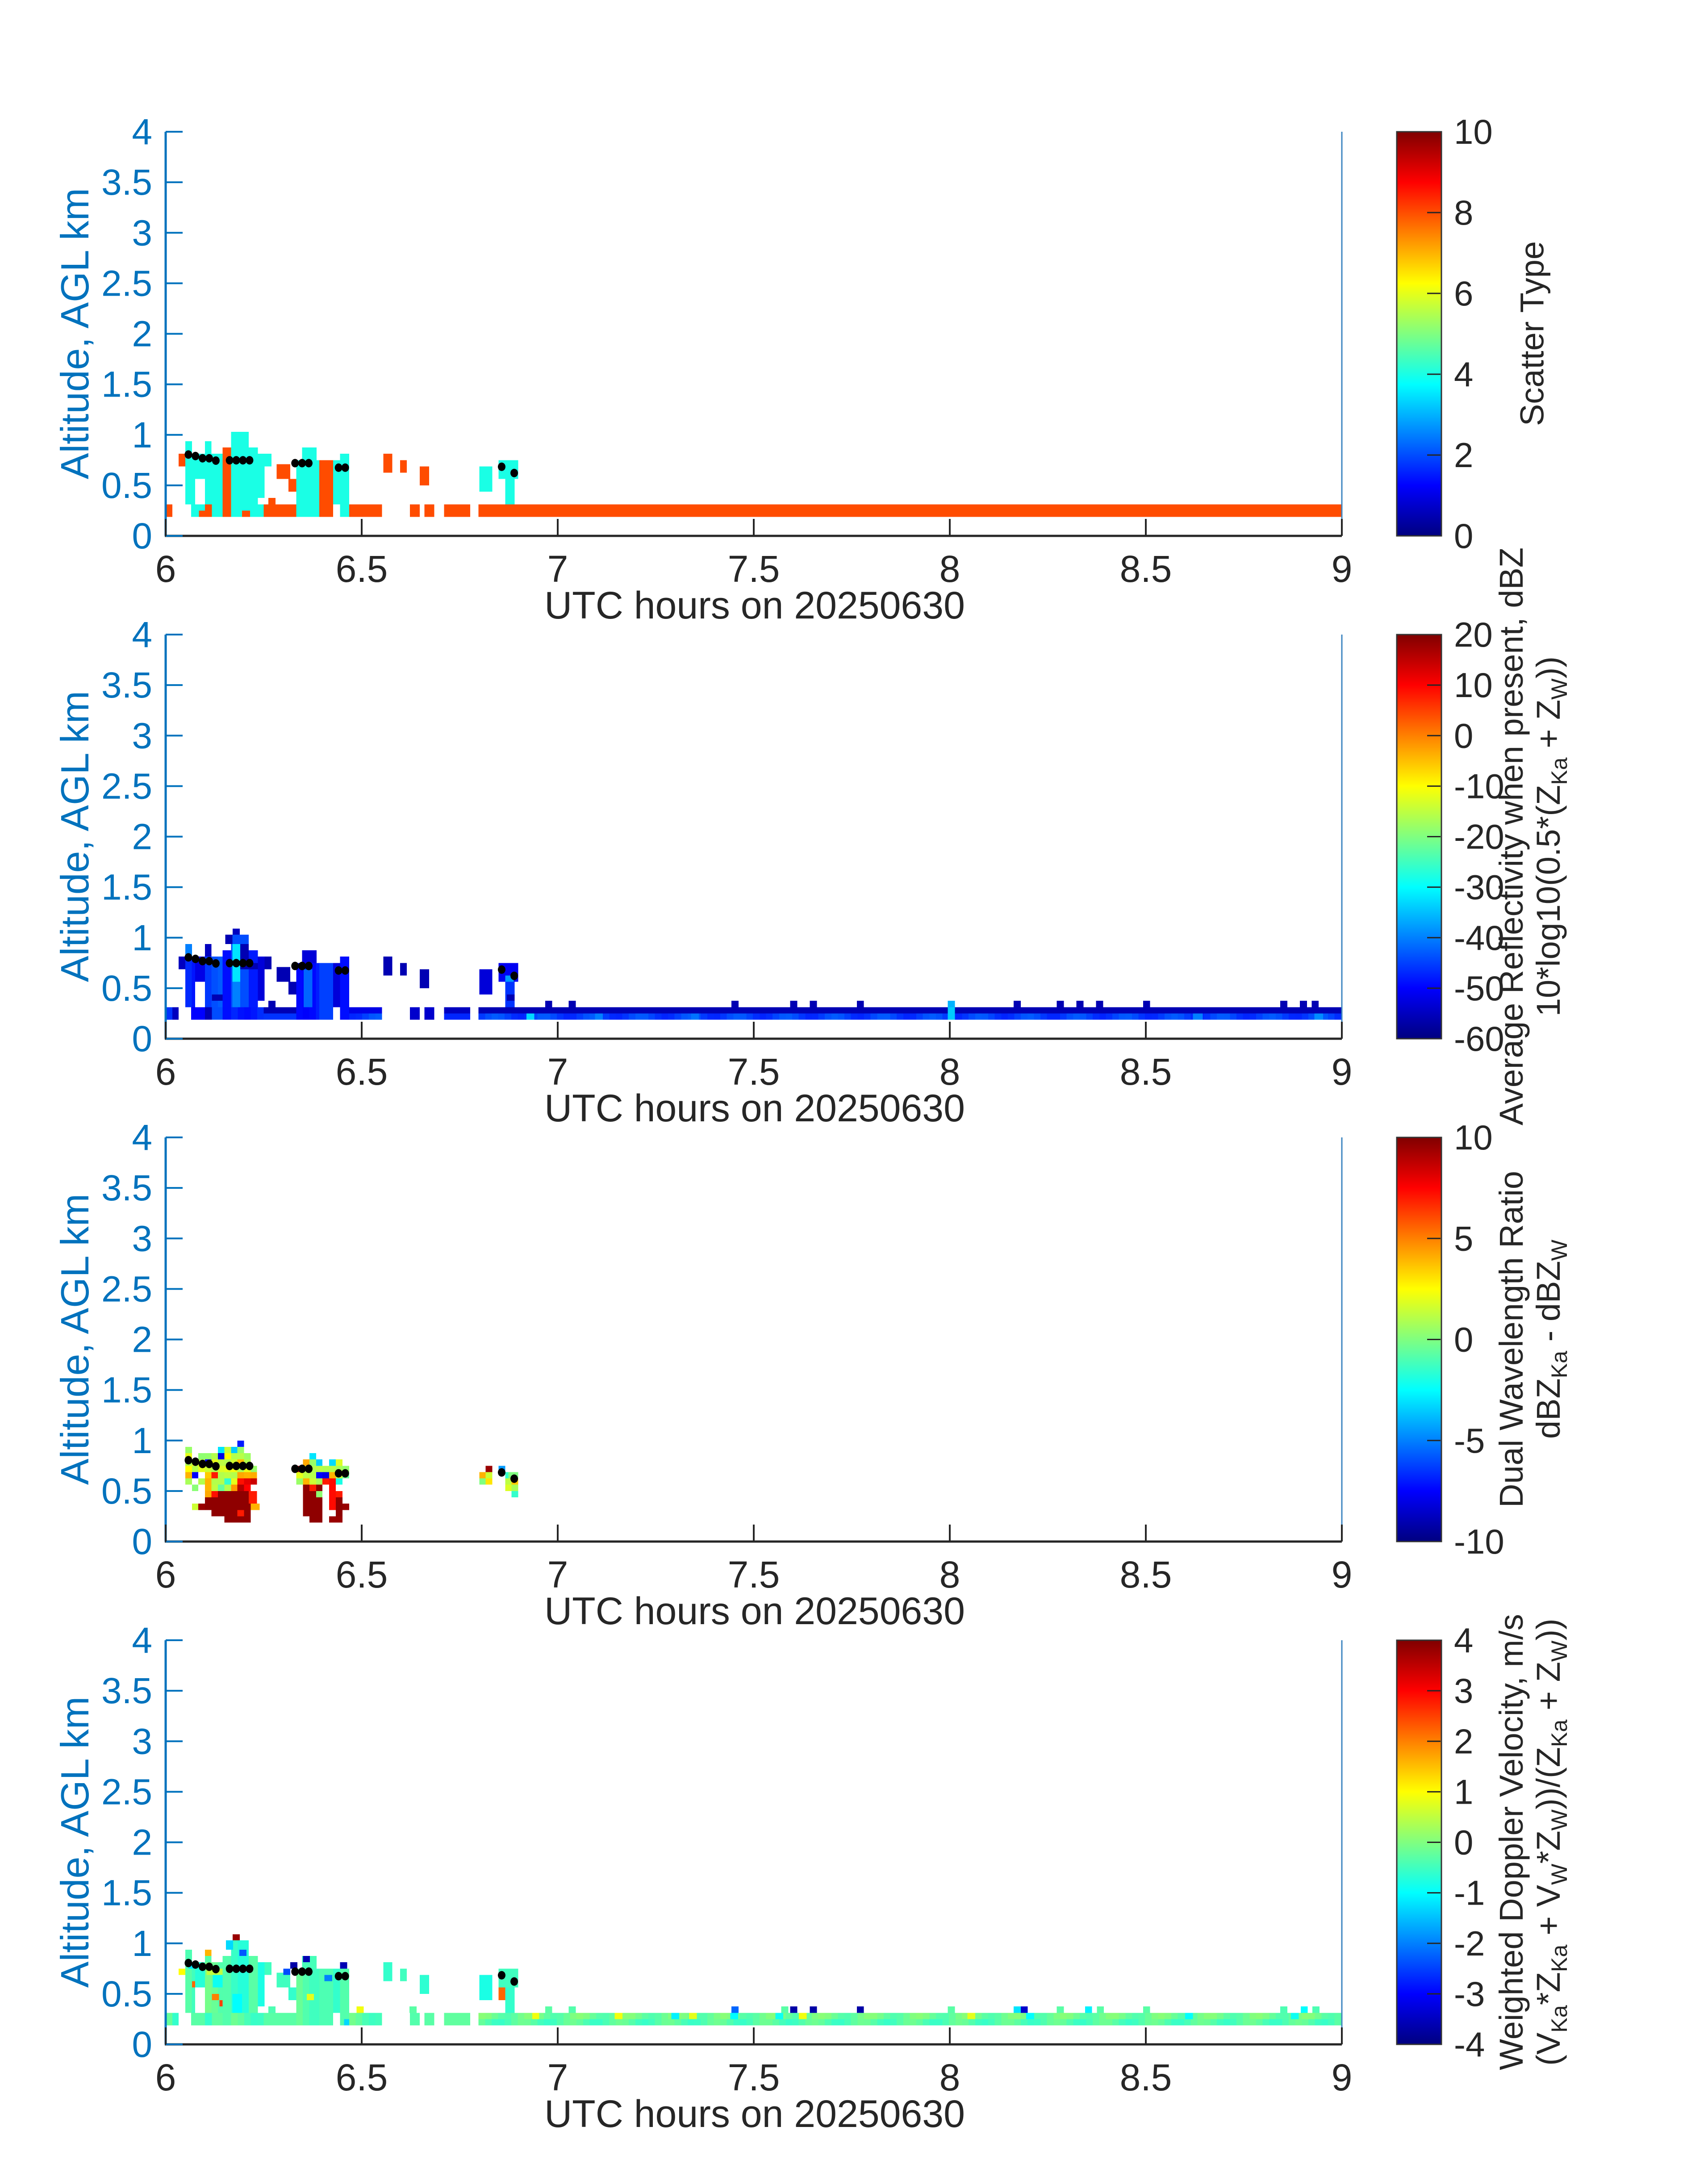  Describe the element at coordinates (1463, 212) in the screenshot. I see `colorbar-tick-label: 8` at that location.